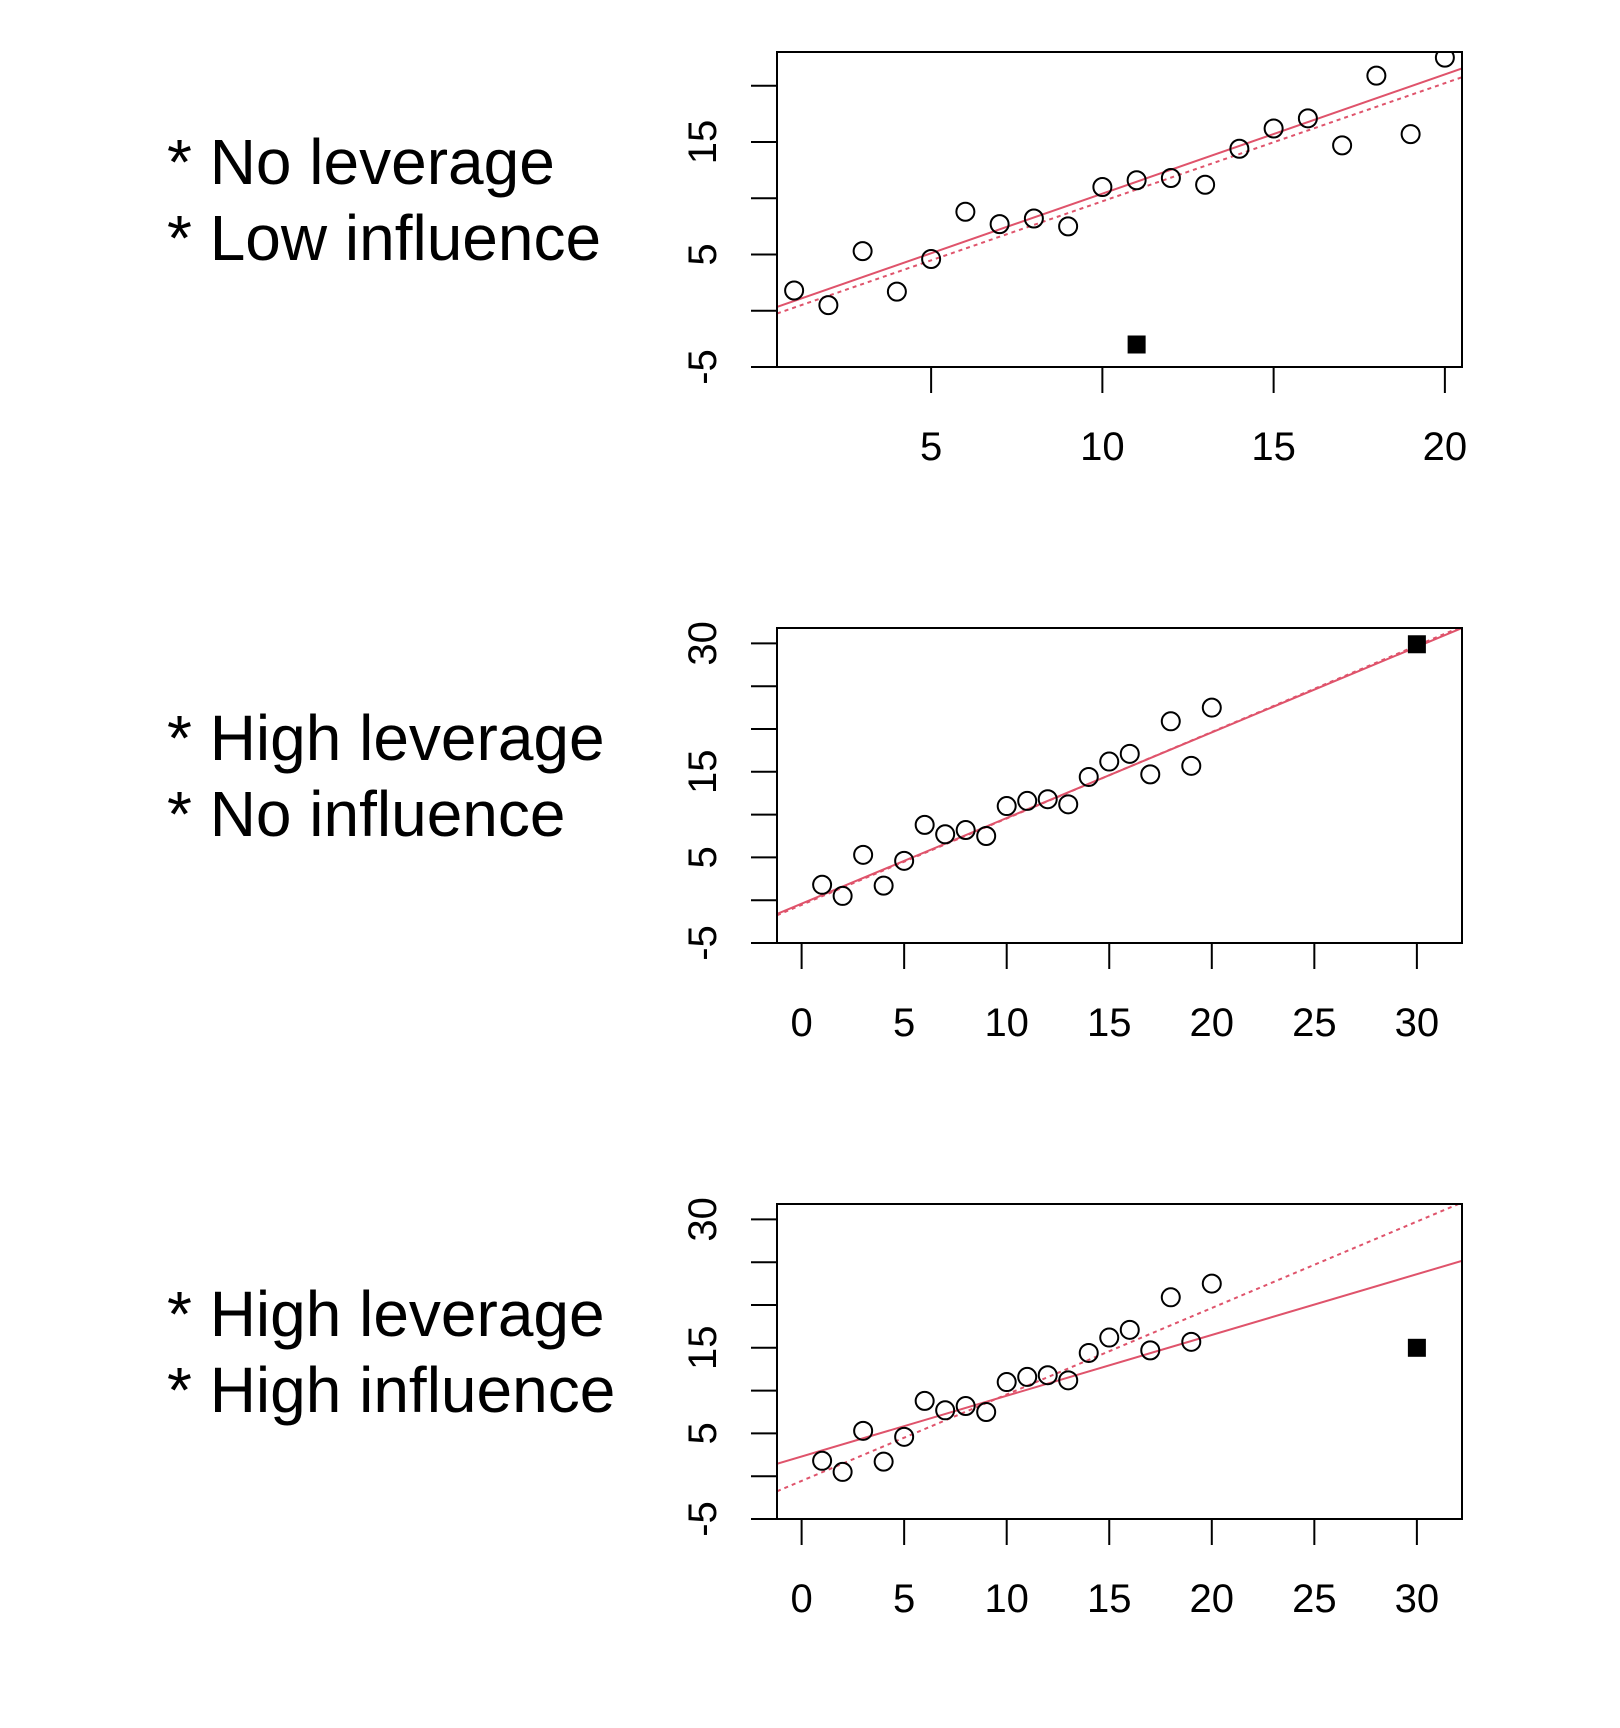 The image size is (1620, 1728). Describe the element at coordinates (384, 238) in the screenshot. I see `caption-line-2: * Low influence` at that location.